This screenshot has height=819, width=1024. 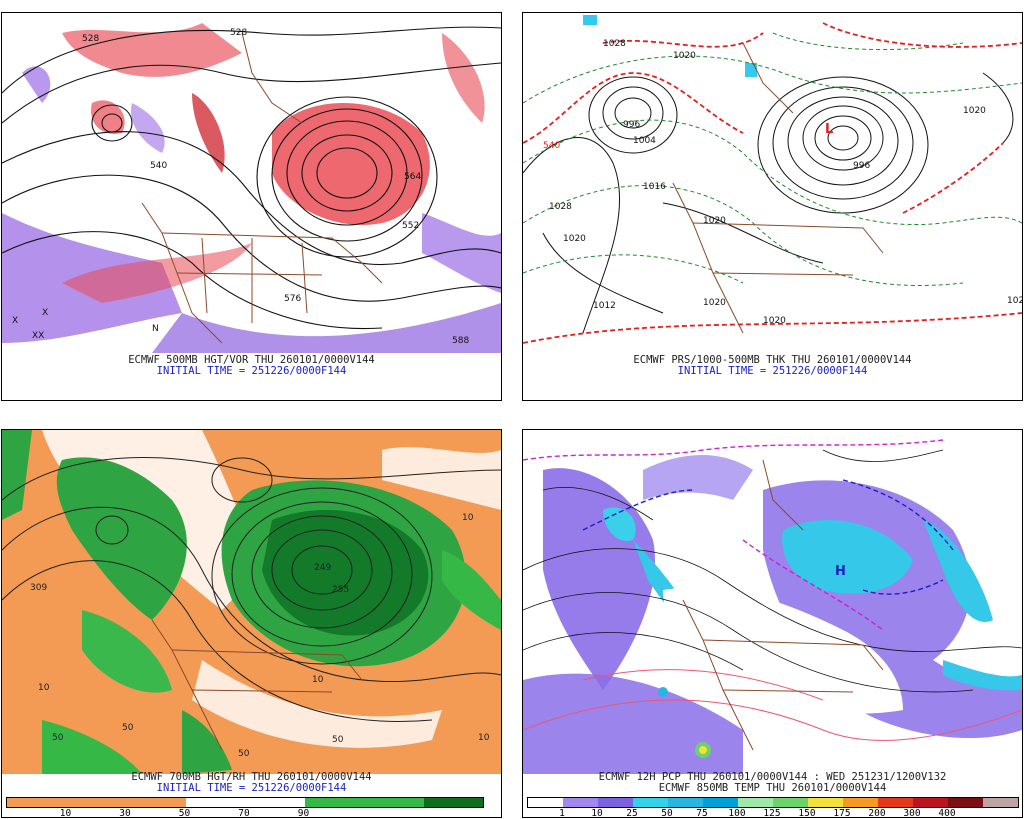 I want to click on contour-label: 540, so click(x=158, y=166).